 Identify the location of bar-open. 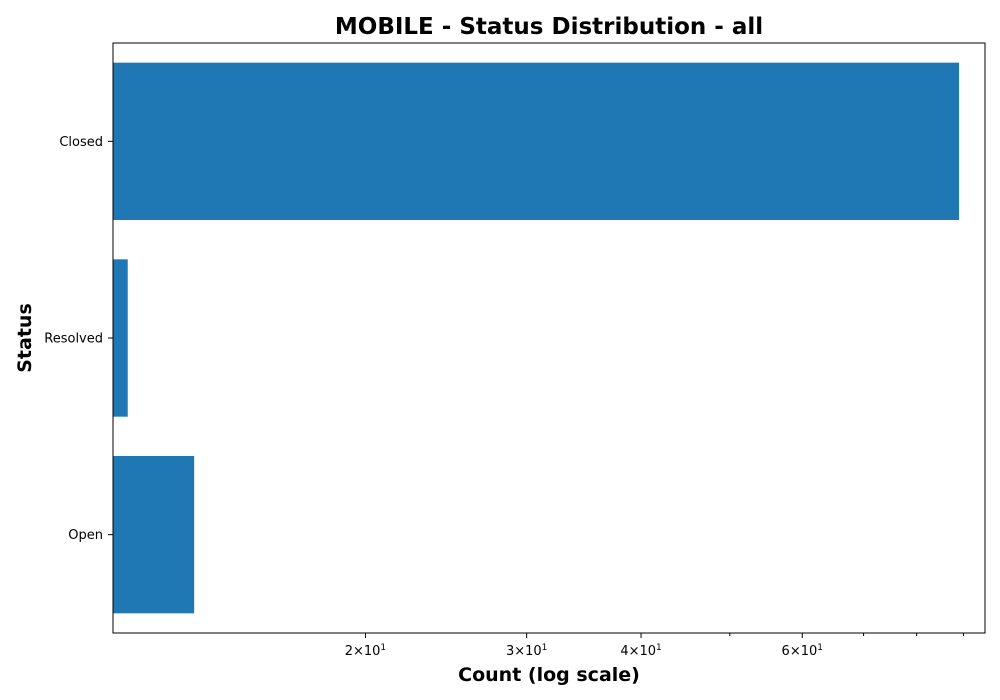
(154, 535).